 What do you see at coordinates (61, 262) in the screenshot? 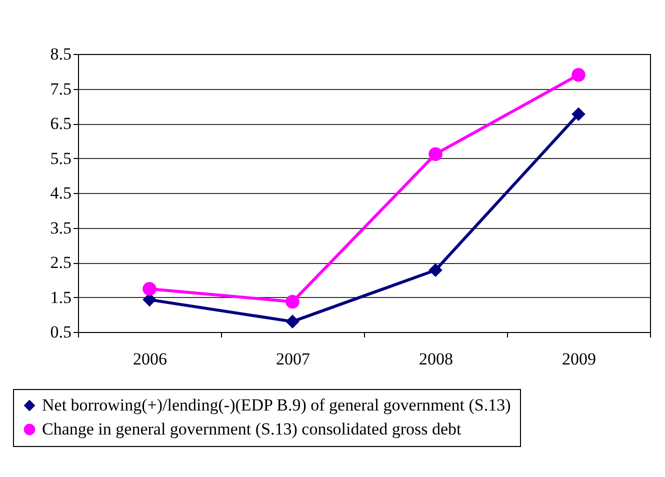
I see `y-tick-label: 2.5` at bounding box center [61, 262].